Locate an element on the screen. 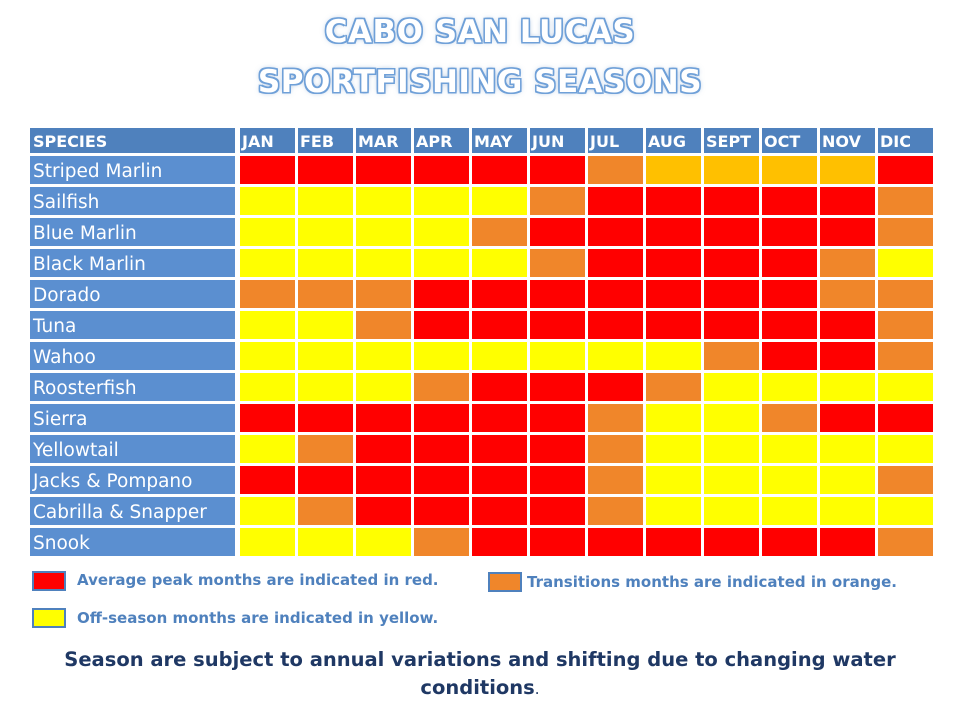  month-header-label: JUL is located at coordinates (604, 141).